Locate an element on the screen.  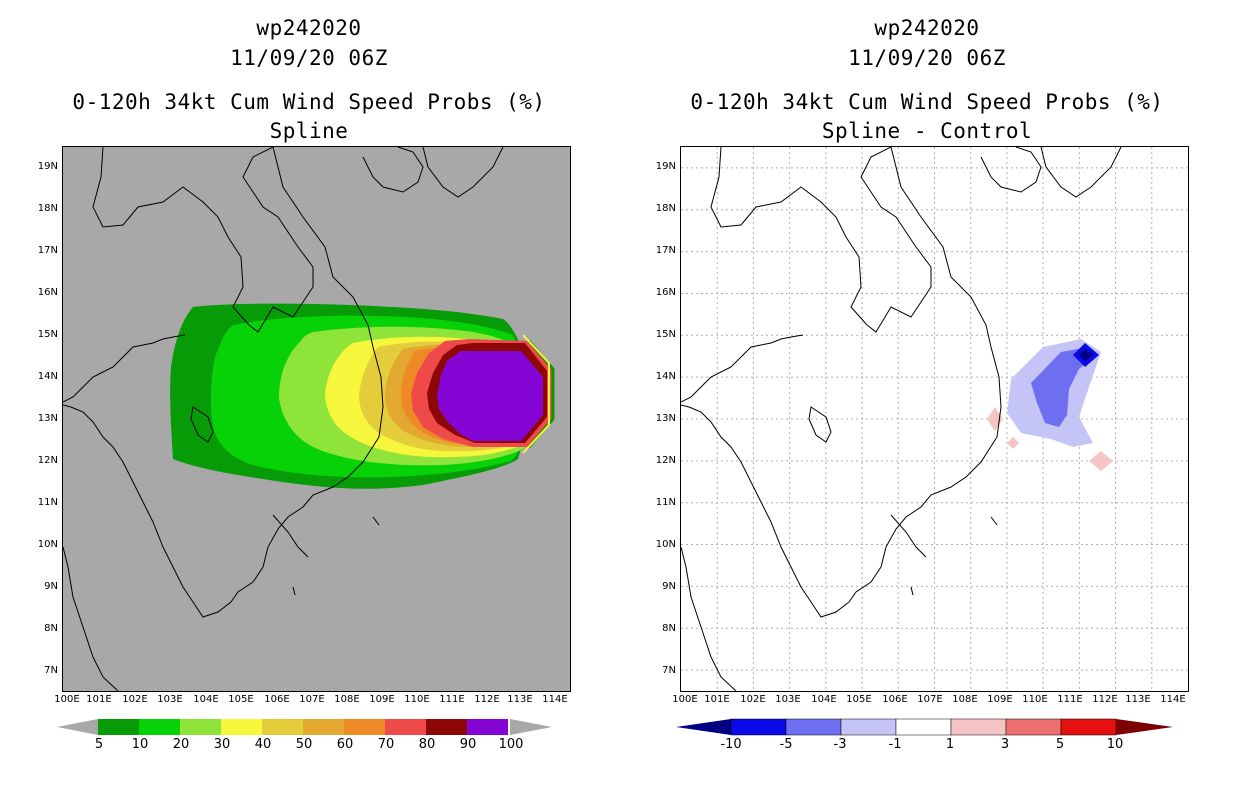
lat-label: 8N is located at coordinates (669, 628).